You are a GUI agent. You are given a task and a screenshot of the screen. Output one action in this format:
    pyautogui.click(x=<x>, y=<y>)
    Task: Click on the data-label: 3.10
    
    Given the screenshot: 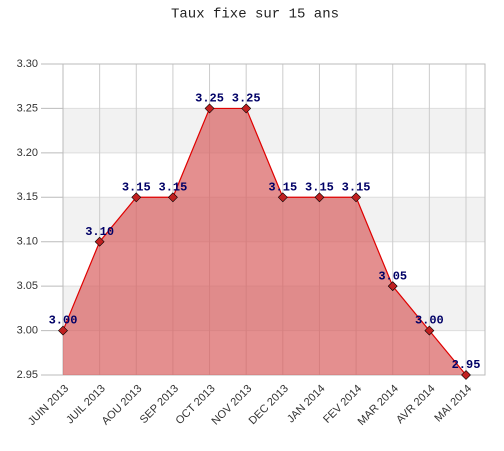 What is the action you would take?
    pyautogui.click(x=99, y=232)
    